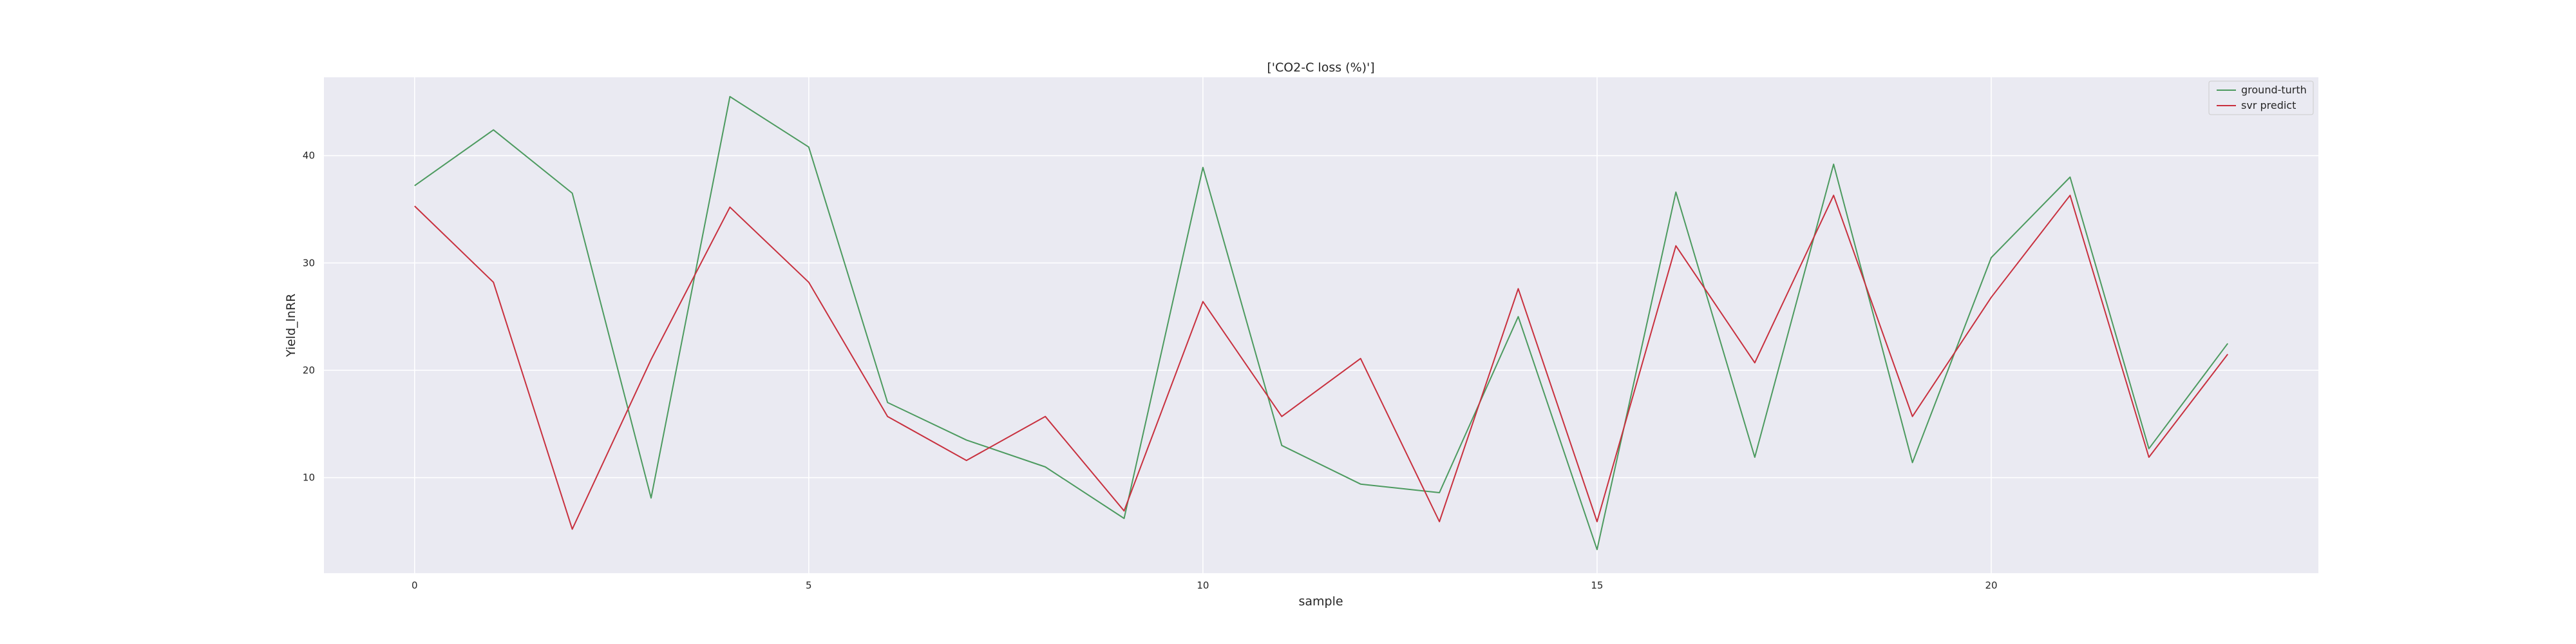  Describe the element at coordinates (2261, 97) in the screenshot. I see `legend: ground-turth svr predict` at that location.